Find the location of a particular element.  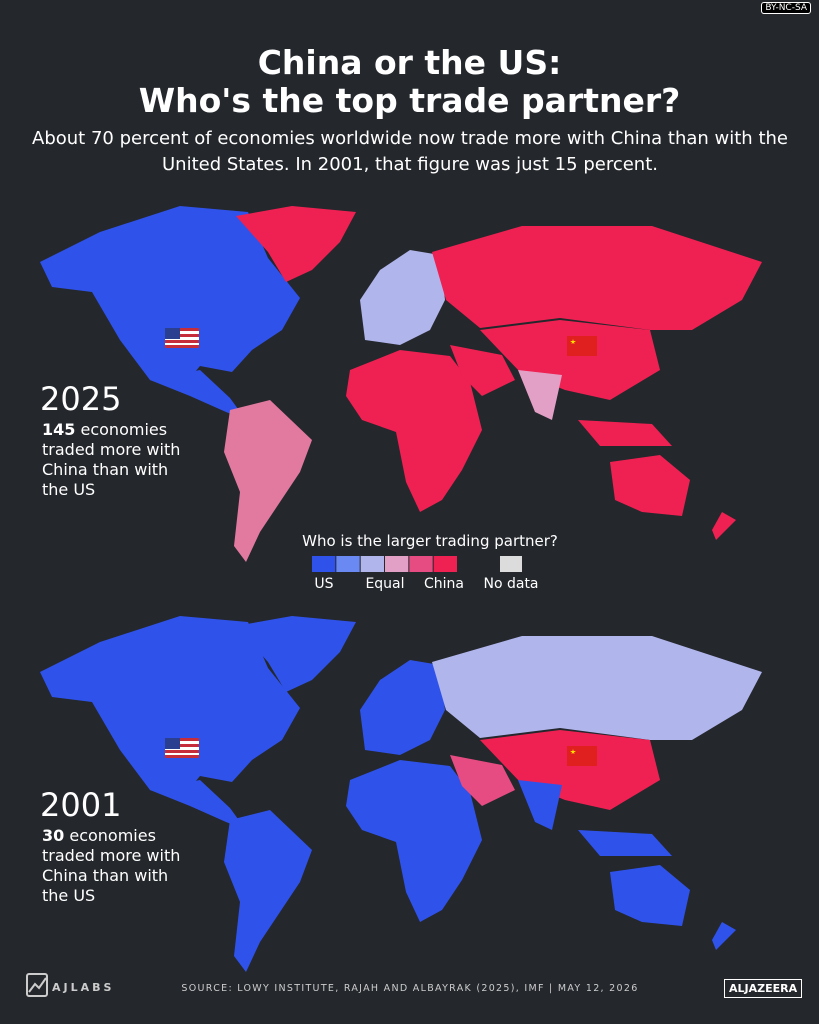

count: 145 is located at coordinates (59, 429).